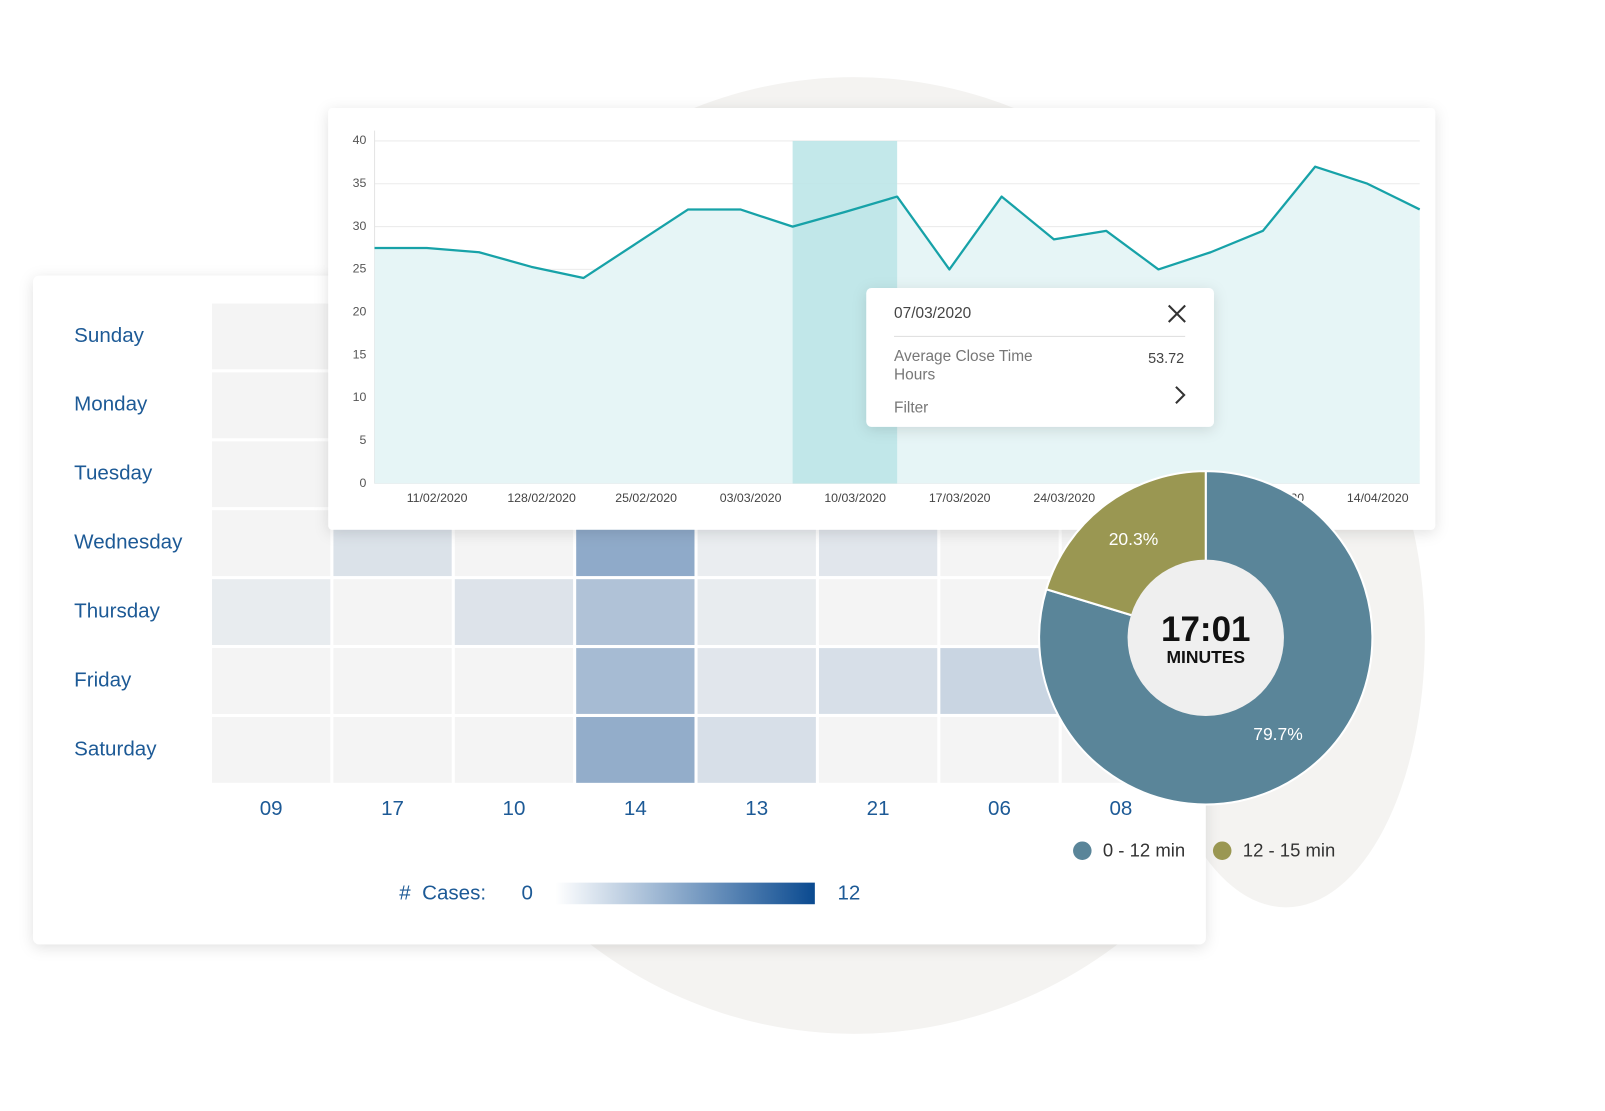 The height and width of the screenshot is (1111, 1605). I want to click on colorbar-tick-label: 12, so click(848, 892).